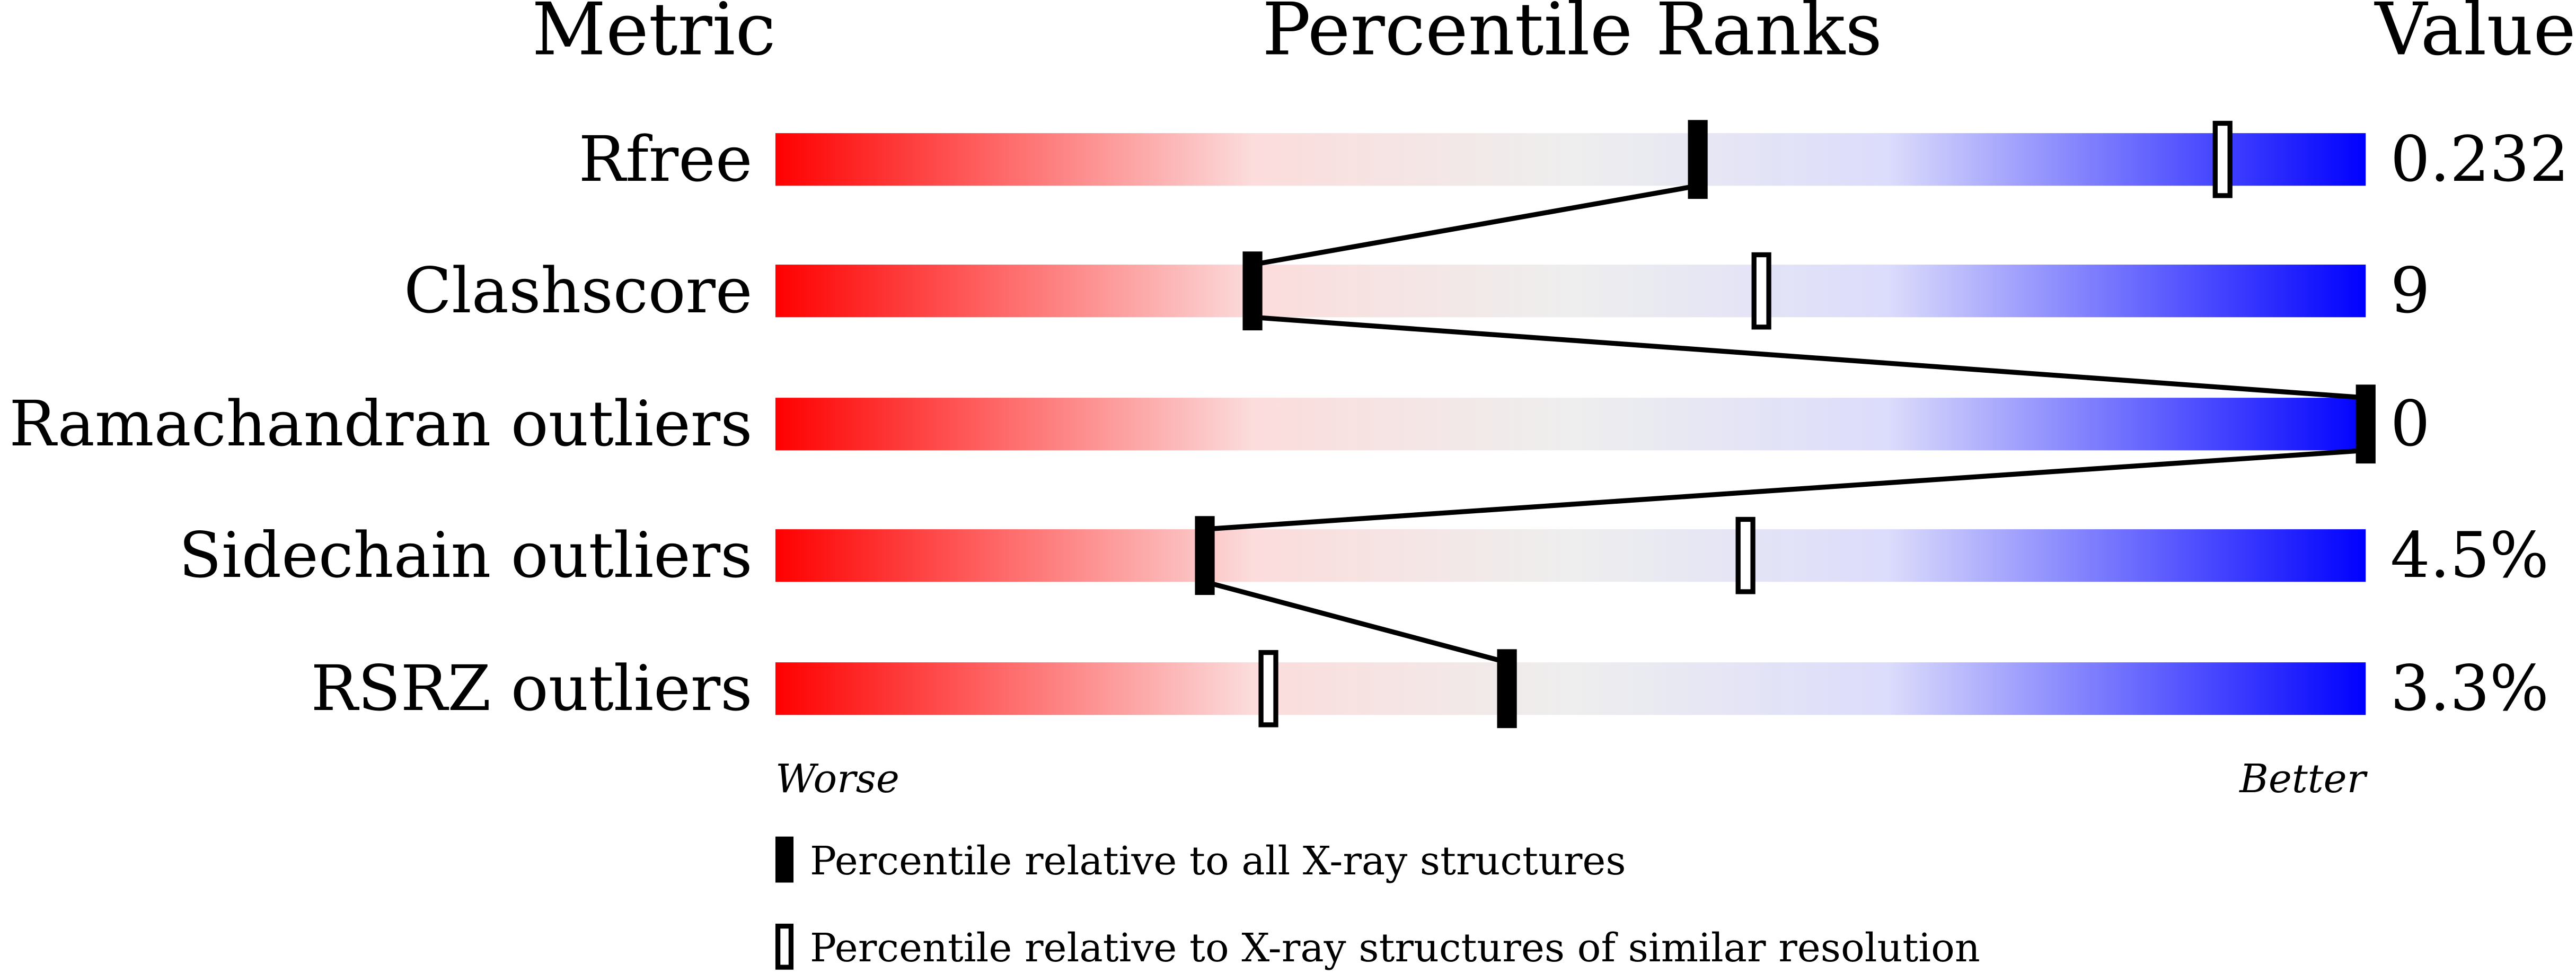 This screenshot has width=2576, height=973. What do you see at coordinates (784, 946) in the screenshot?
I see `legend-open-marker` at bounding box center [784, 946].